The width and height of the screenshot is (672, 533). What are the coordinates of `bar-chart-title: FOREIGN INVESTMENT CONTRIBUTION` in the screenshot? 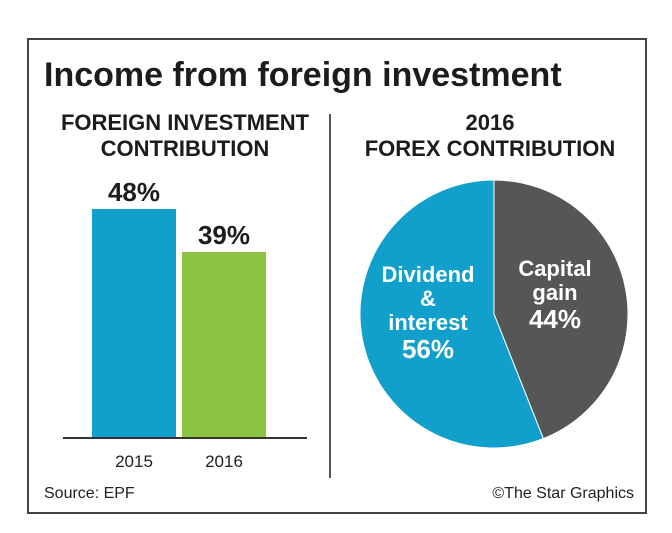 It's located at (185, 136).